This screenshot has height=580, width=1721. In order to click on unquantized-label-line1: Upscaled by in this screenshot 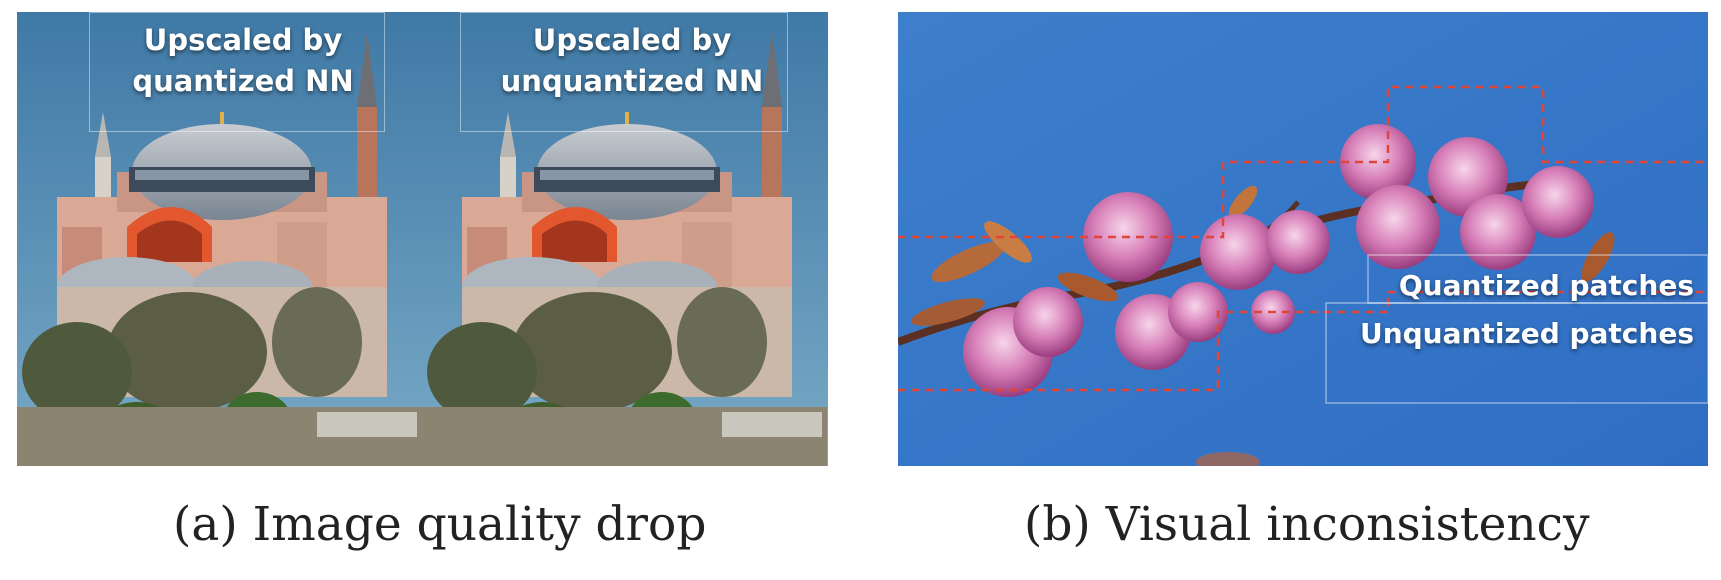, I will do `click(632, 40)`.